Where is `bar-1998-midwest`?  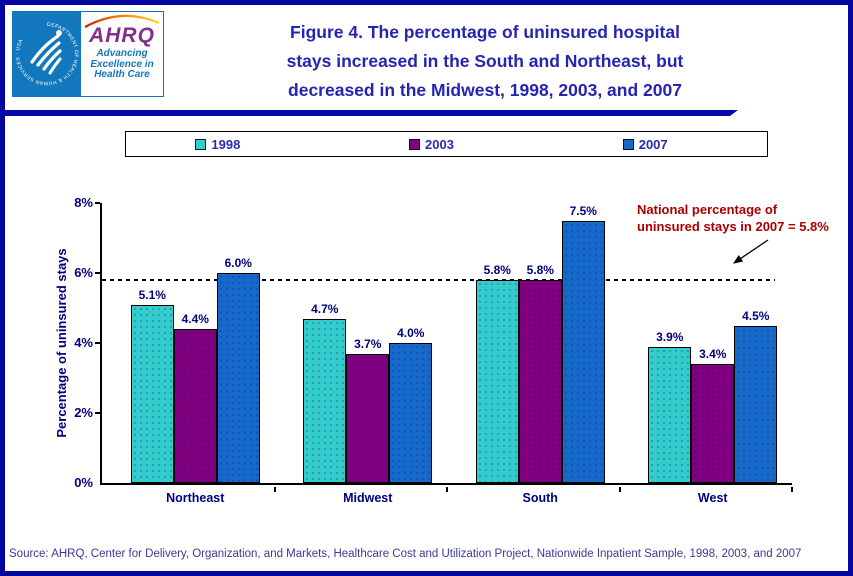
bar-1998-midwest is located at coordinates (325, 400).